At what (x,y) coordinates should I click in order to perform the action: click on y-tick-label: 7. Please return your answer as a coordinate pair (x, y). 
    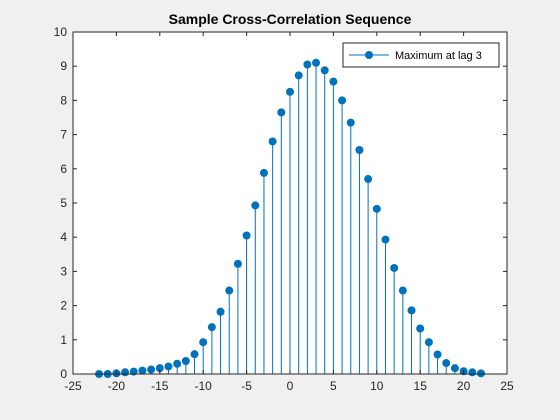
    Looking at the image, I should click on (63, 135).